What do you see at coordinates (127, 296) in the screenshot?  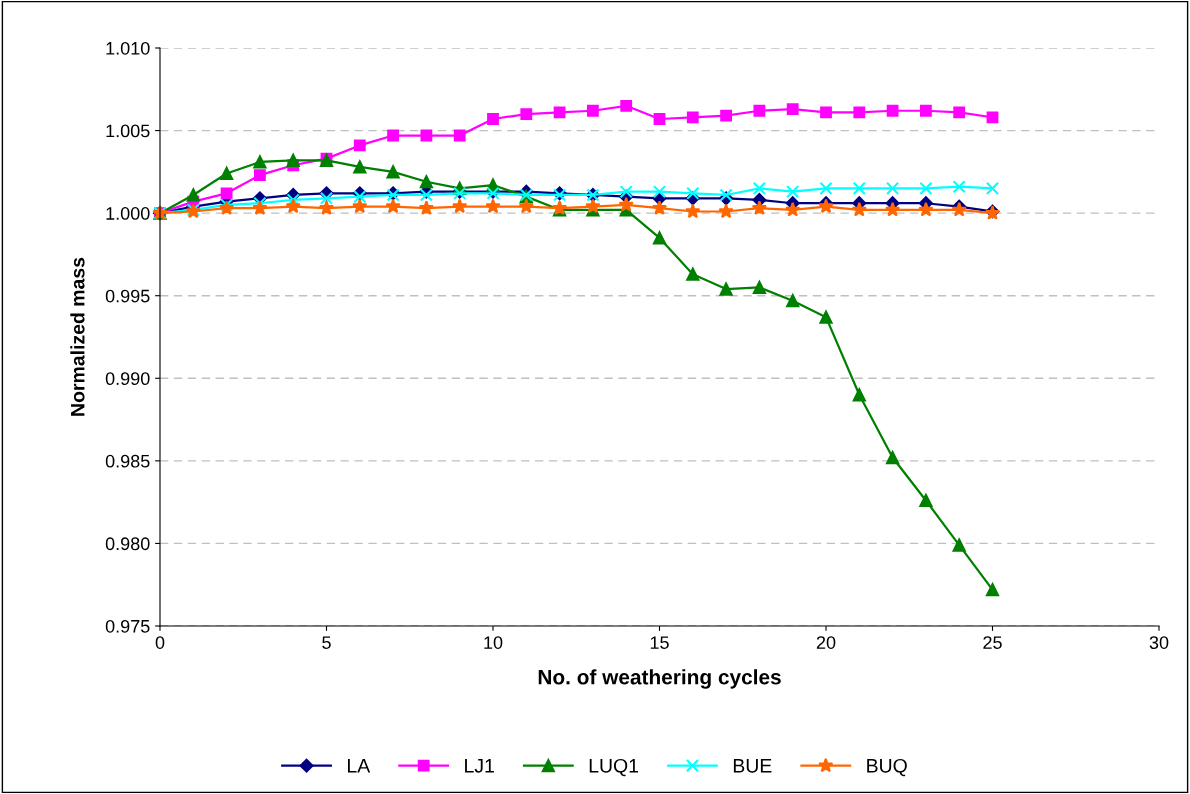 I see `y-tick-label: 0.995` at bounding box center [127, 296].